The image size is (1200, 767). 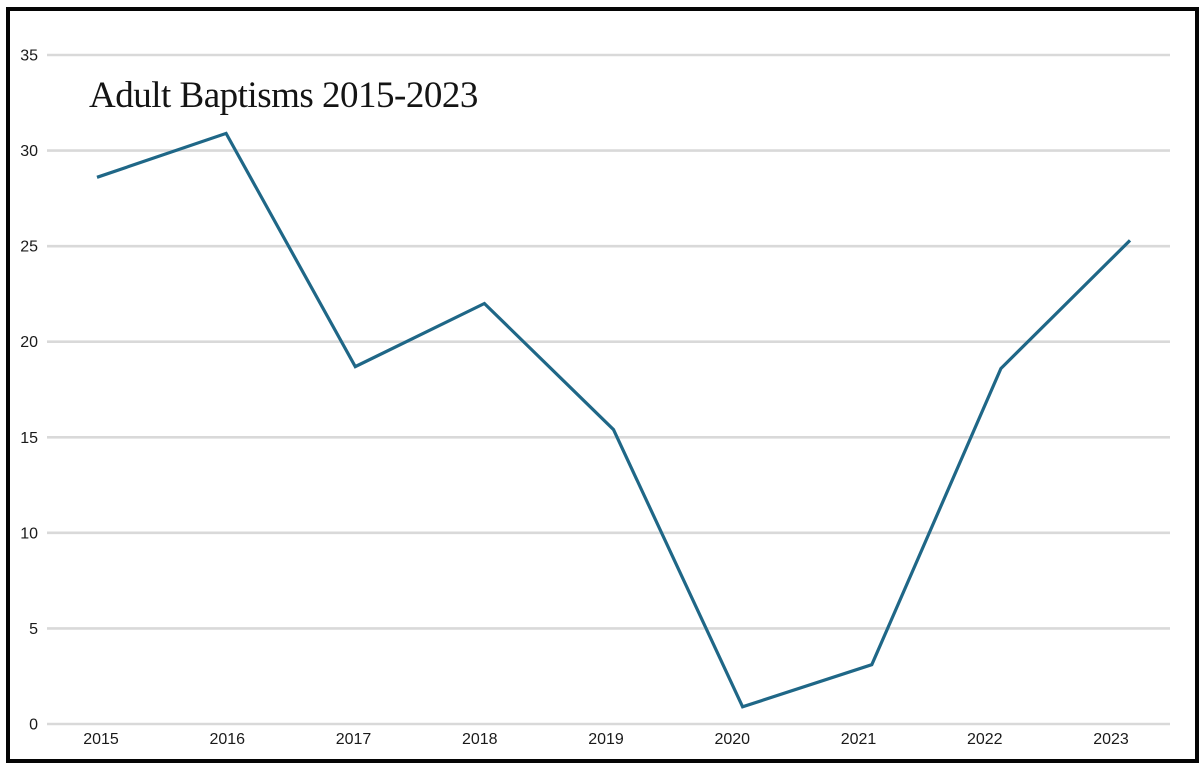 I want to click on y-axis-tick-label: 20, so click(x=29, y=342).